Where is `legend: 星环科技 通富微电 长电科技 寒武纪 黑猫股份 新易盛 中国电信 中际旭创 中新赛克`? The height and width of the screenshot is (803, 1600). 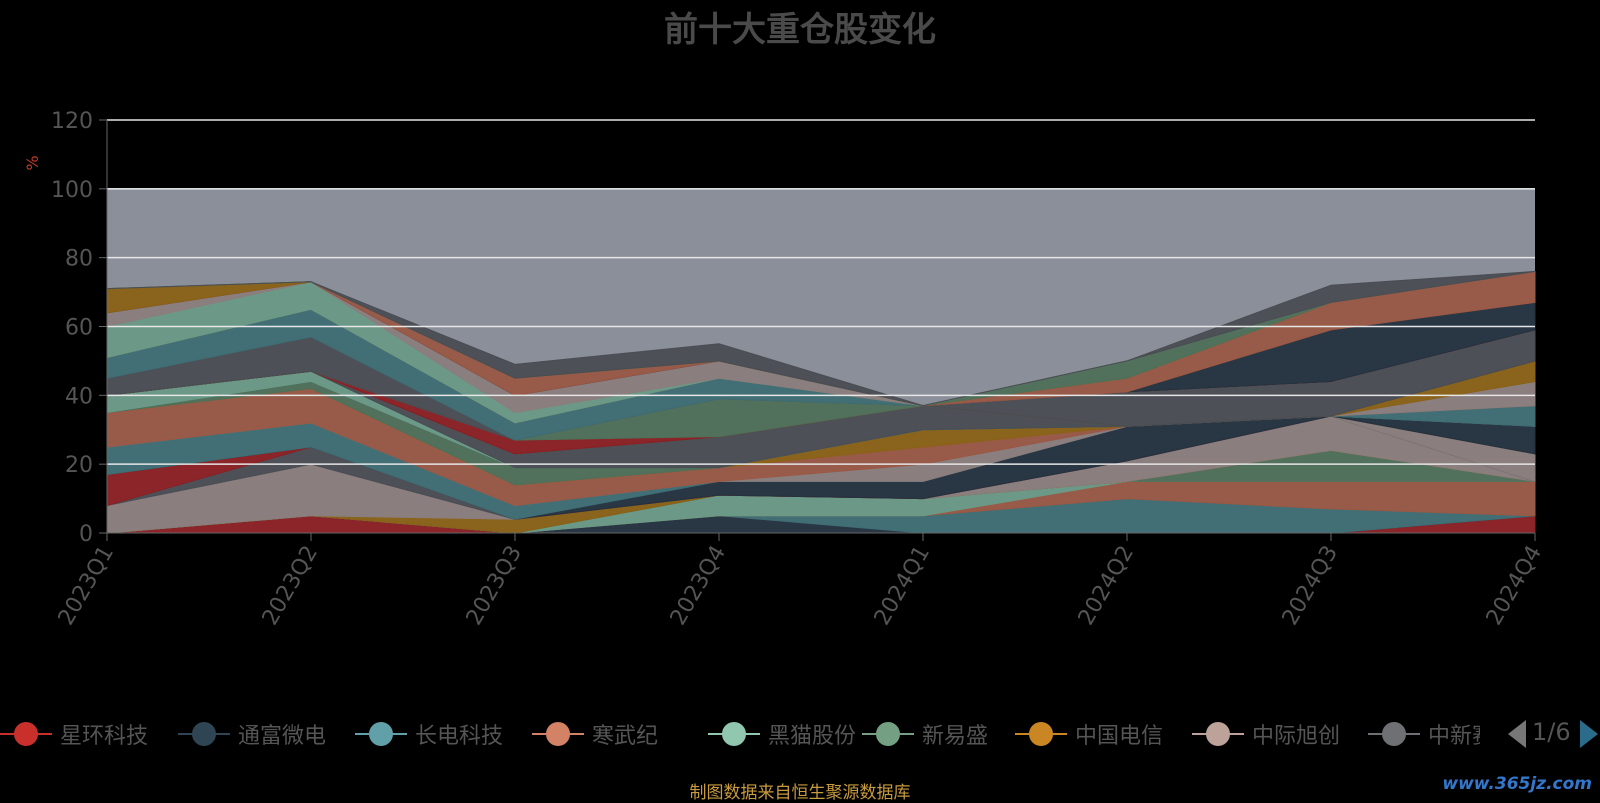
legend: 星环科技 通富微电 长电科技 寒武纪 黑猫股份 新易盛 中国电信 中际旭创 中新赛克 is located at coordinates (740, 734).